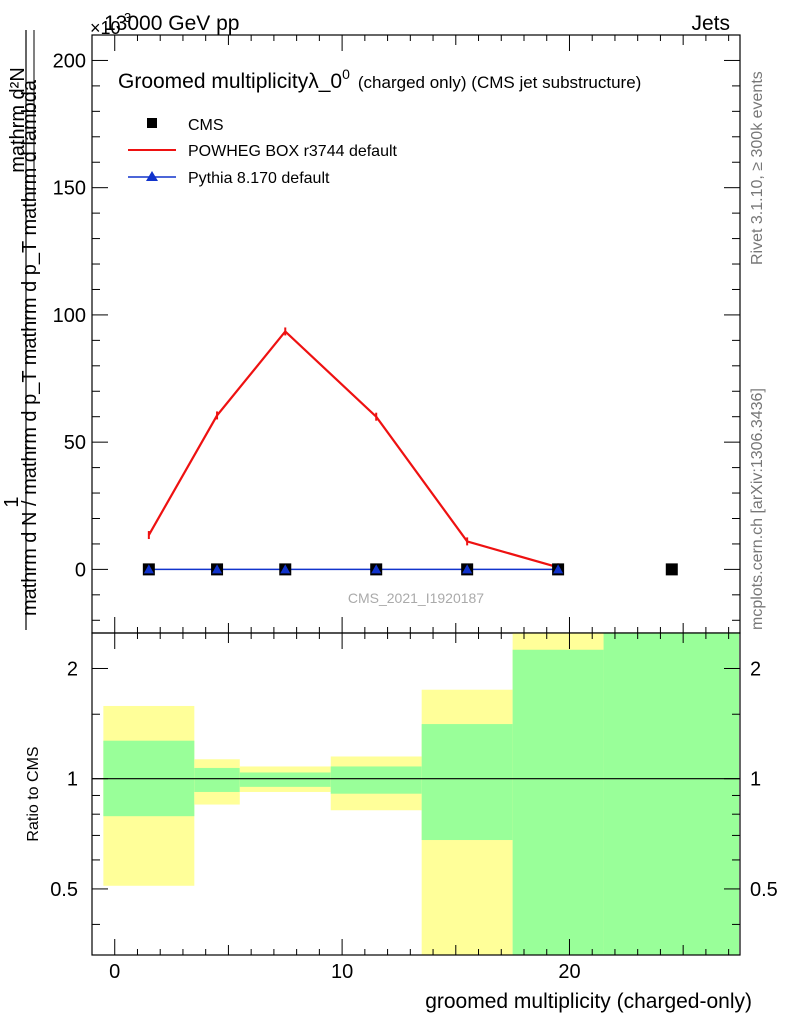  What do you see at coordinates (75, 443) in the screenshot?
I see `y-tick-label: 50` at bounding box center [75, 443].